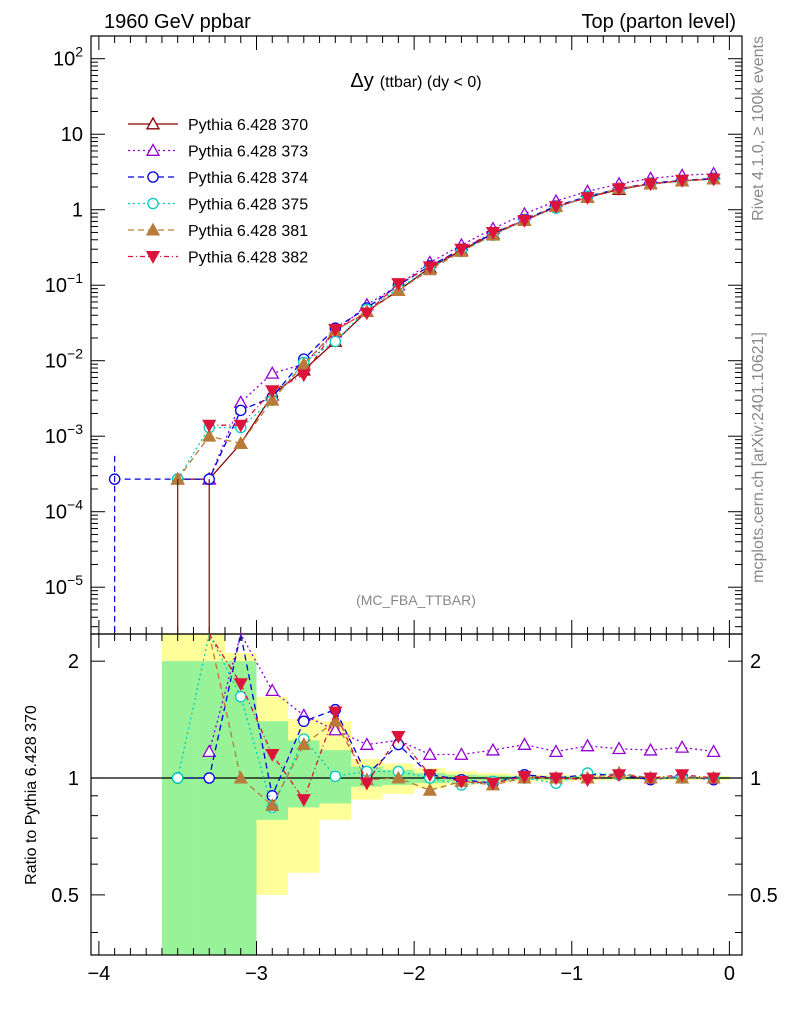 This screenshot has height=1029, width=786. Describe the element at coordinates (31, 795) in the screenshot. I see `ratio-ylabel: Ratio to Pythia 6.428 370` at that location.